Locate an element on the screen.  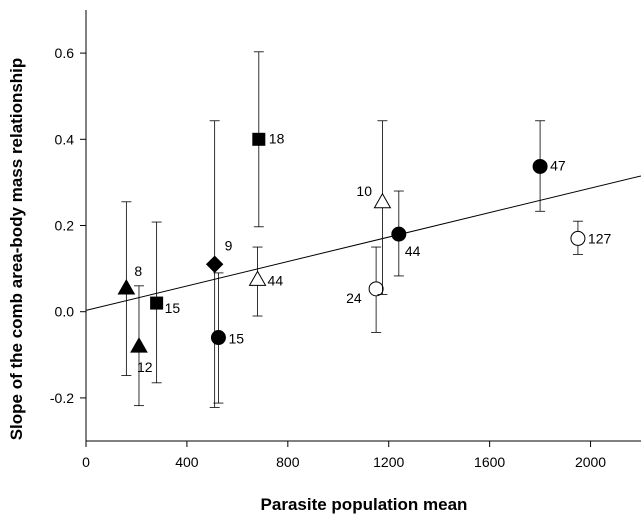
data-point: 12 is located at coordinates (141, 346).